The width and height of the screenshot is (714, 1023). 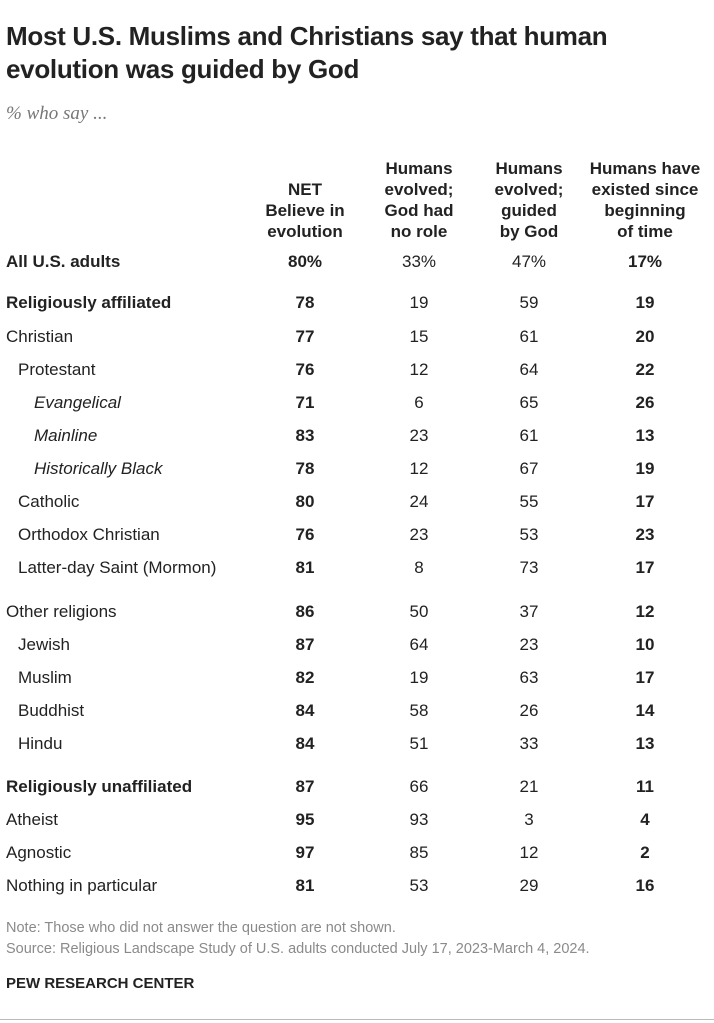 I want to click on column-header-4: Humans have existed since beginning of time, so click(x=644, y=200).